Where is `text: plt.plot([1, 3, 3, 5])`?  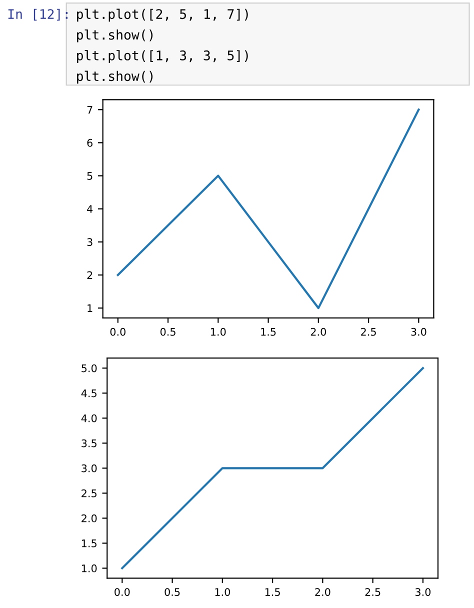
text: plt.plot([1, 3, 3, 5]) is located at coordinates (162, 56).